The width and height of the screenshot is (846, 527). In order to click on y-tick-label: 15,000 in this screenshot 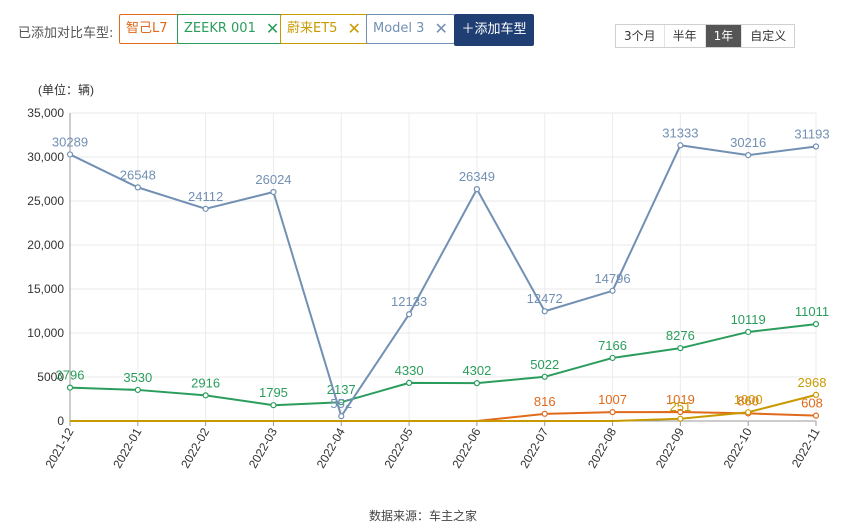, I will do `click(45, 289)`.